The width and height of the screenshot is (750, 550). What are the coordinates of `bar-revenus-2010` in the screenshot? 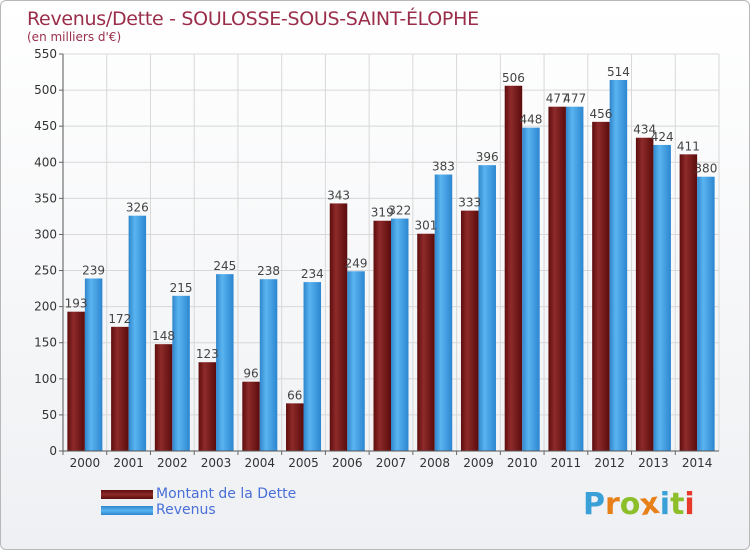 It's located at (531, 289).